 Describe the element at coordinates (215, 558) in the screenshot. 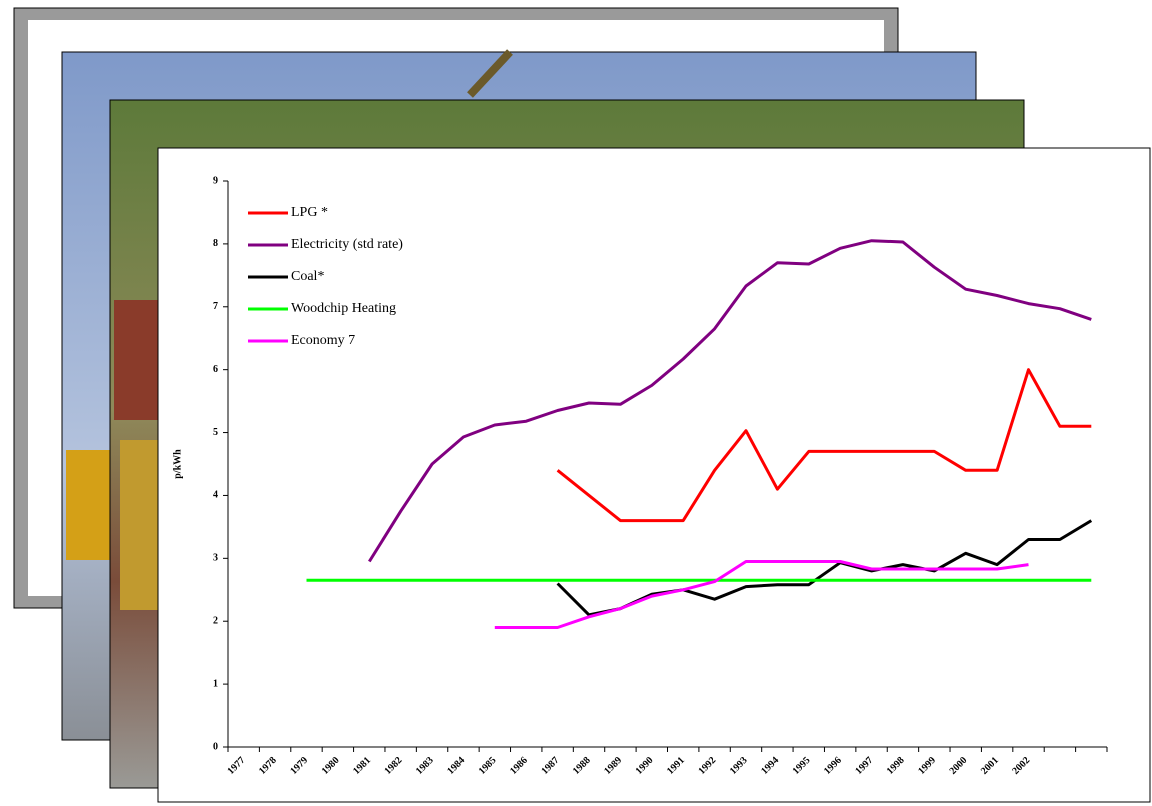

I see `y-tick-label: 3` at that location.